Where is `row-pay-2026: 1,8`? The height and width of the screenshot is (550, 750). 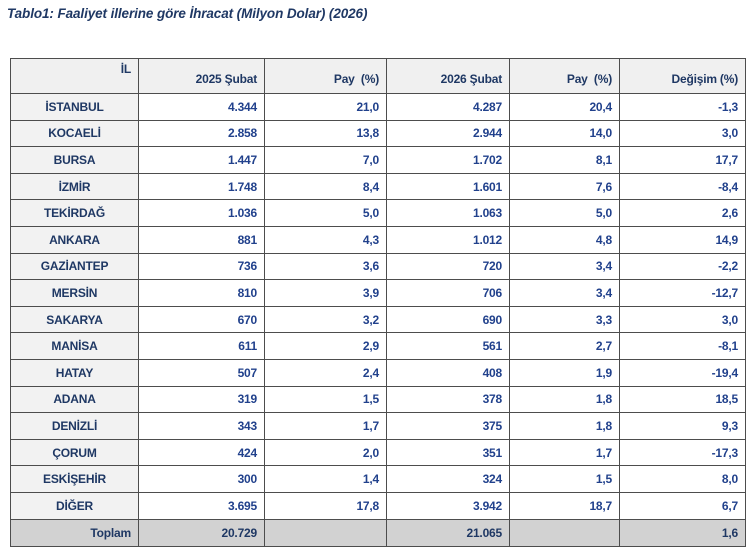 row-pay-2026: 1,8 is located at coordinates (564, 399).